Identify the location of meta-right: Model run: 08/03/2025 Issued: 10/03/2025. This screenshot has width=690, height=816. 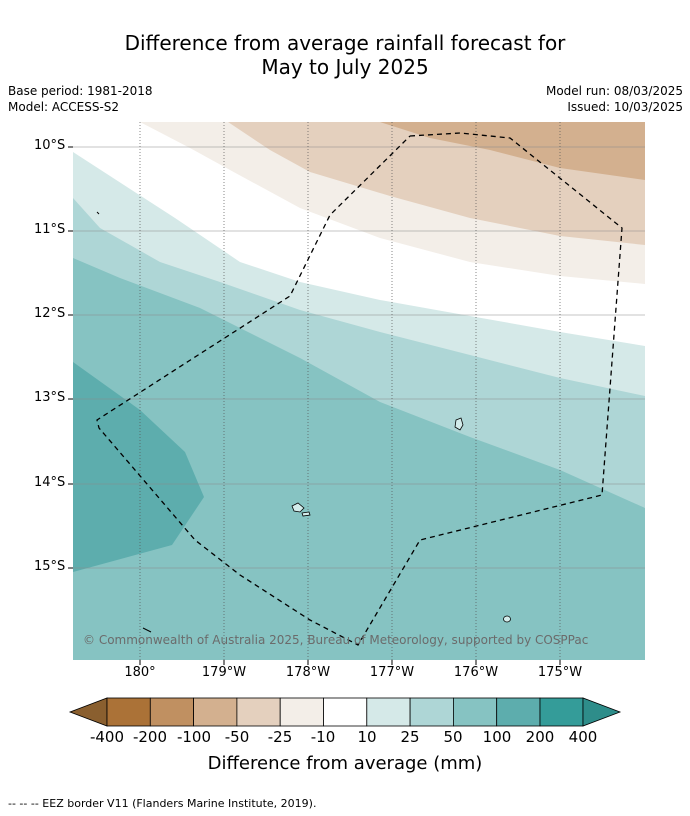
(614, 99).